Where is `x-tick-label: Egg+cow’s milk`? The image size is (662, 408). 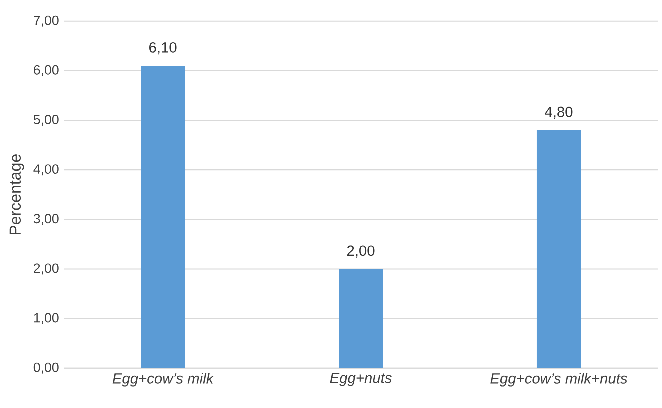 x-tick-label: Egg+cow’s milk is located at coordinates (163, 379).